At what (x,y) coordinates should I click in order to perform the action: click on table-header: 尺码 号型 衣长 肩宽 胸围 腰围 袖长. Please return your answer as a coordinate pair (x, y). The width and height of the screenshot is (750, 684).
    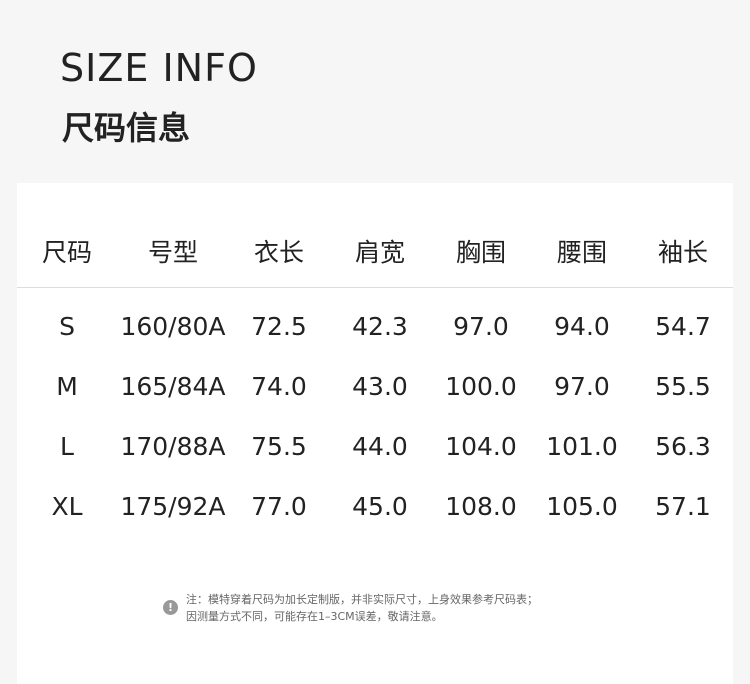
    Looking at the image, I should click on (375, 253).